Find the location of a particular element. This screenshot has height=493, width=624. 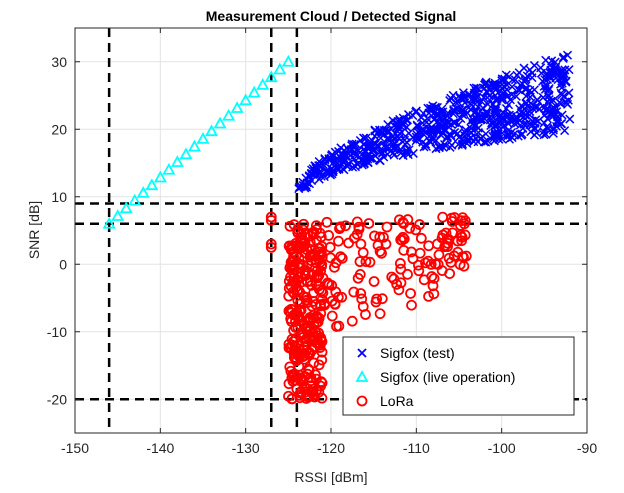

x-tick-label: -110 is located at coordinates (416, 448).